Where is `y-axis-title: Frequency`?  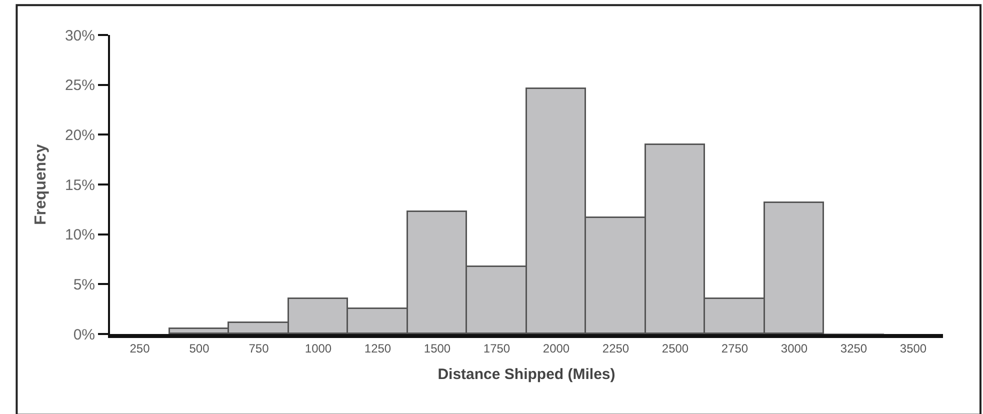
y-axis-title: Frequency is located at coordinates (41, 184).